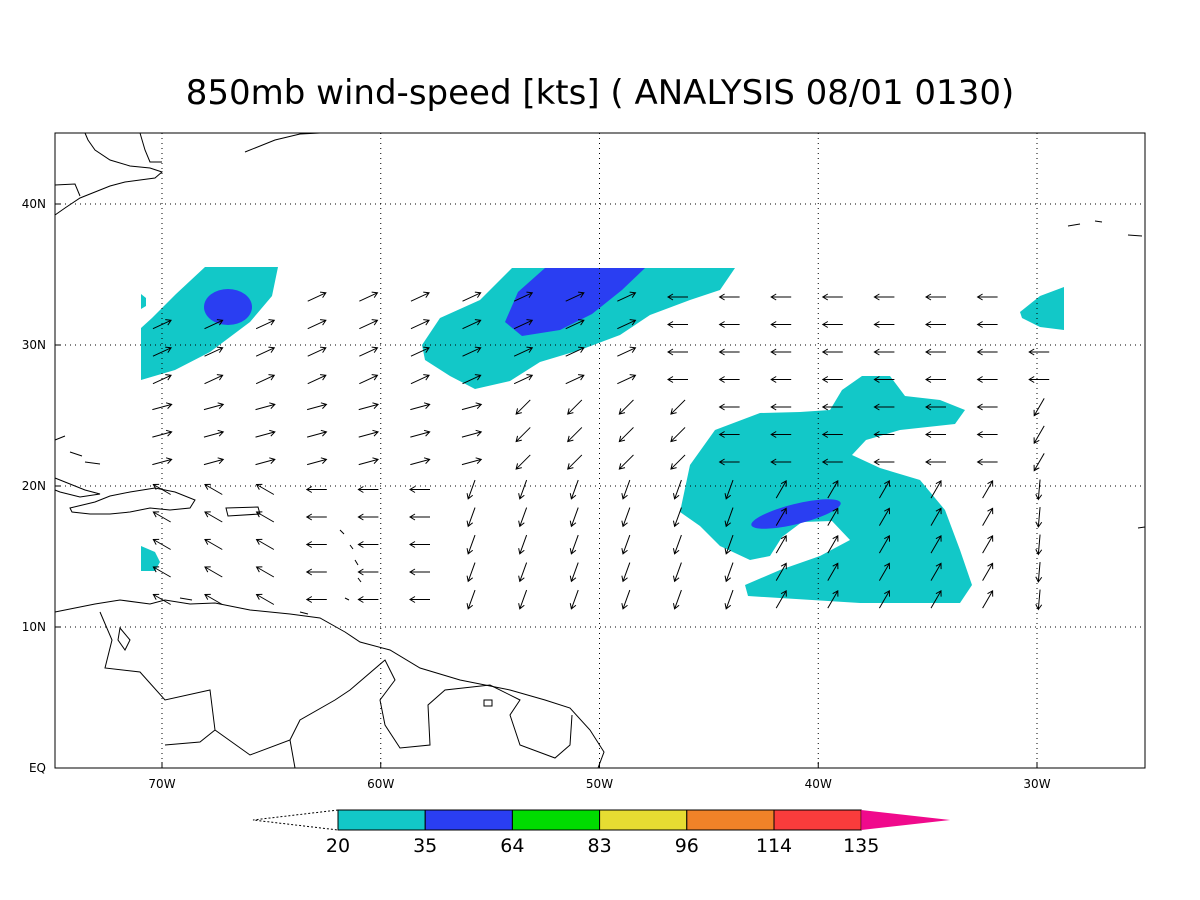  What do you see at coordinates (243, 511) in the screenshot?
I see `island` at bounding box center [243, 511].